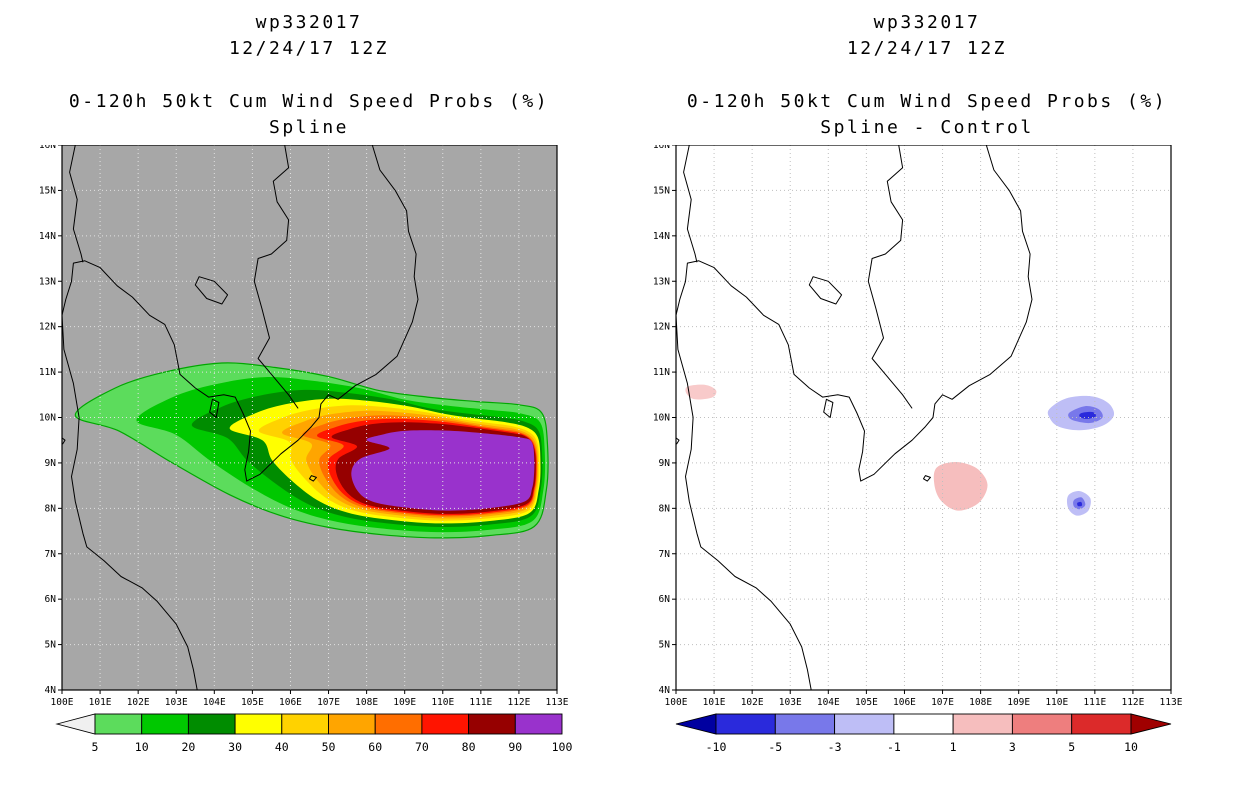  What do you see at coordinates (562, 747) in the screenshot?
I see `svg-text: 100` at bounding box center [562, 747].